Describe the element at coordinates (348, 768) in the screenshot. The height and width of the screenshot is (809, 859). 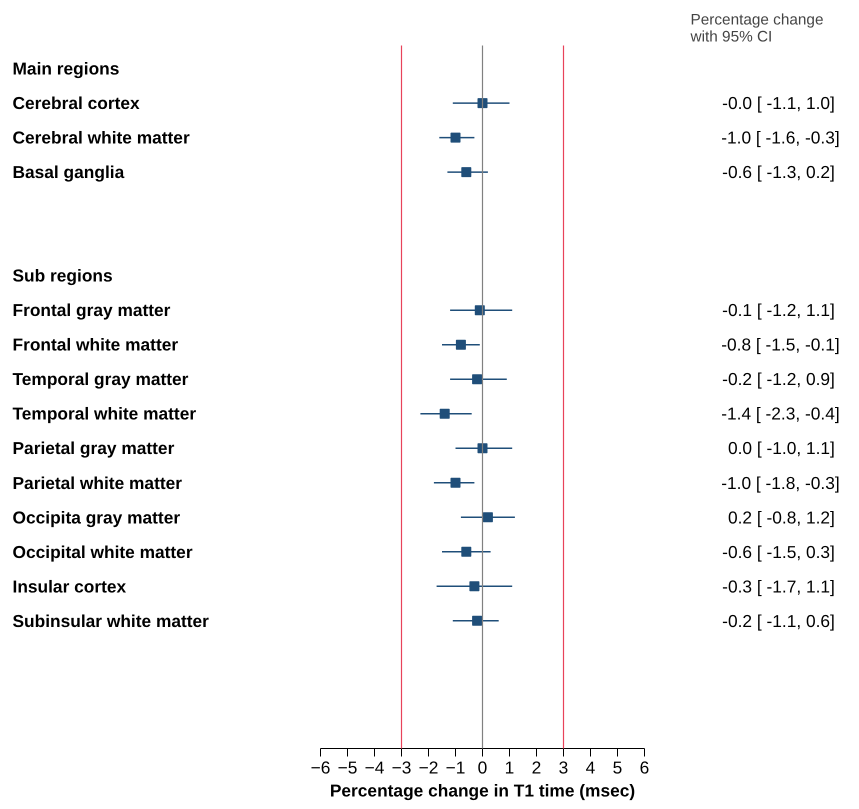
I see `x-tick-label: −5` at that location.